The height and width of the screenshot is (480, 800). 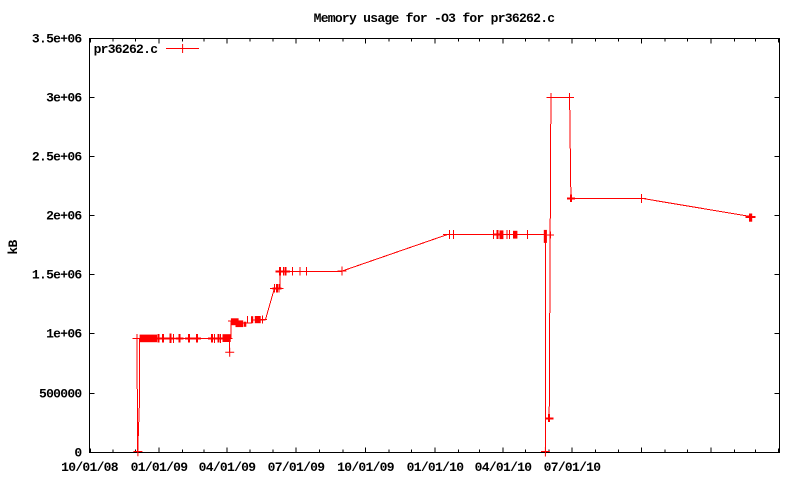 What do you see at coordinates (64, 334) in the screenshot?
I see `svg-text: 1e+06` at bounding box center [64, 334].